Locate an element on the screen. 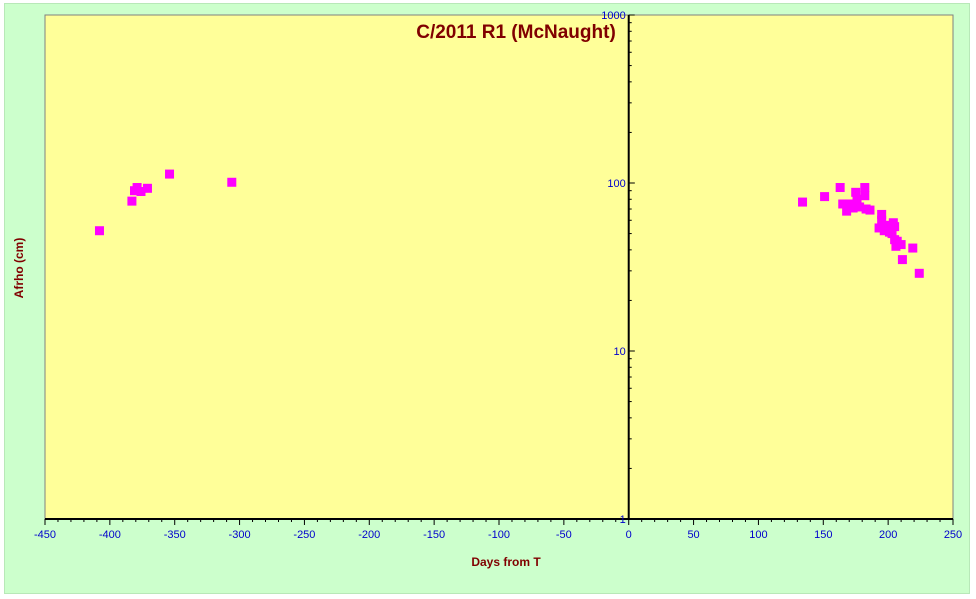 This screenshot has width=976, height=599. x-axis-title: Days from T is located at coordinates (506, 562).